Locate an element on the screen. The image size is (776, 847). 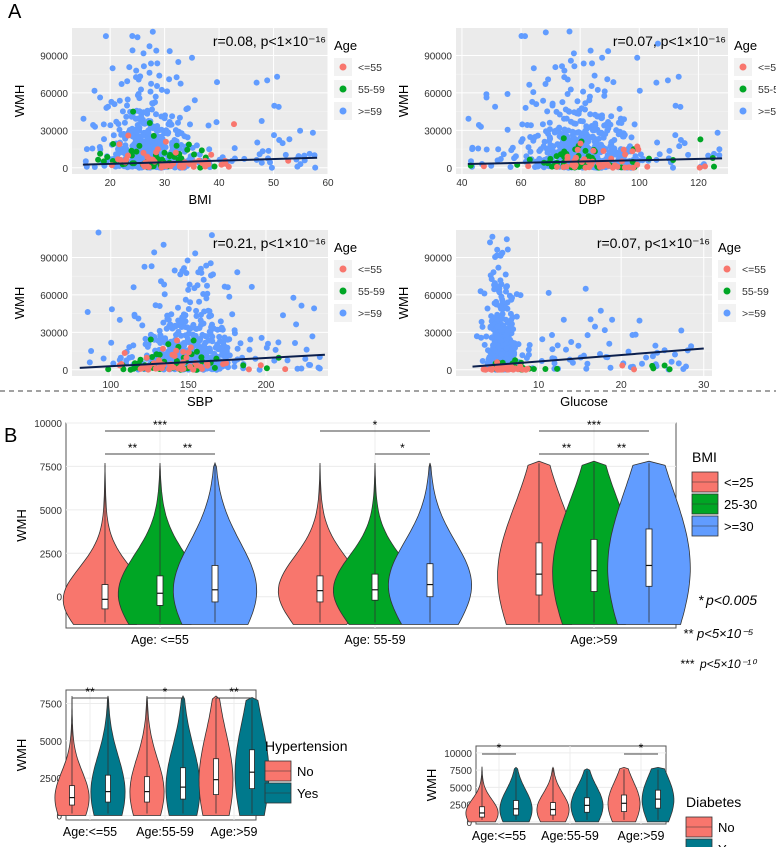
legend-label: 25-30 is located at coordinates (740, 504).